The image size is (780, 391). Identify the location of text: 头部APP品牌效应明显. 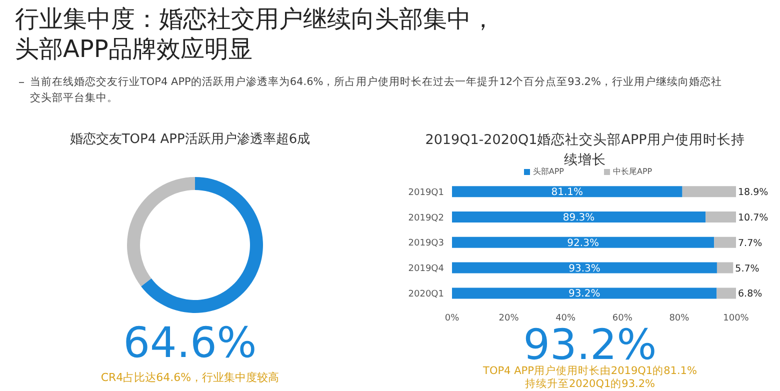
(134, 49).